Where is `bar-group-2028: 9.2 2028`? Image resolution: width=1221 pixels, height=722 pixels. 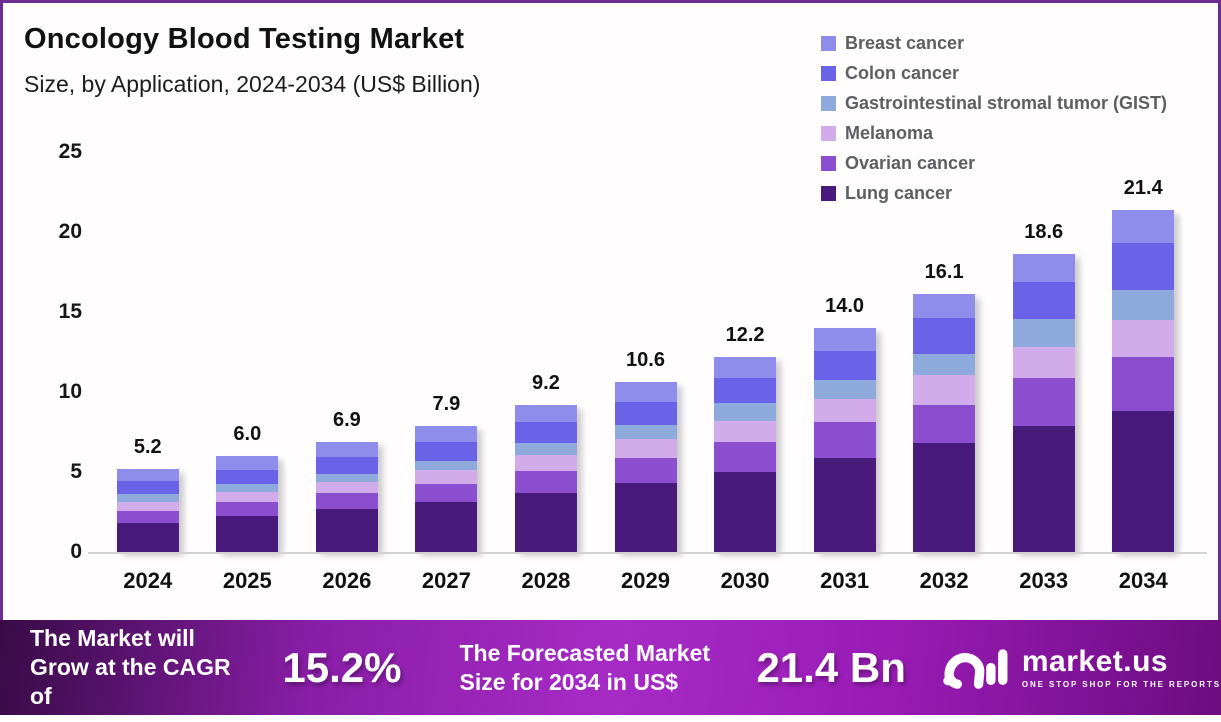 bar-group-2028: 9.2 2028 is located at coordinates (546, 372).